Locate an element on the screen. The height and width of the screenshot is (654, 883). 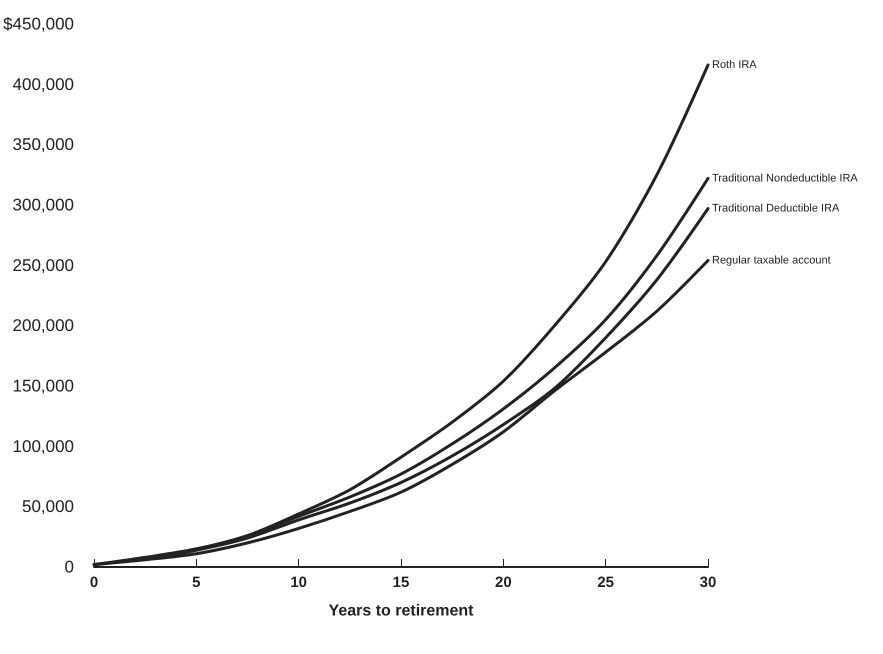
y-tick-label: 100,000 is located at coordinates (43, 446).